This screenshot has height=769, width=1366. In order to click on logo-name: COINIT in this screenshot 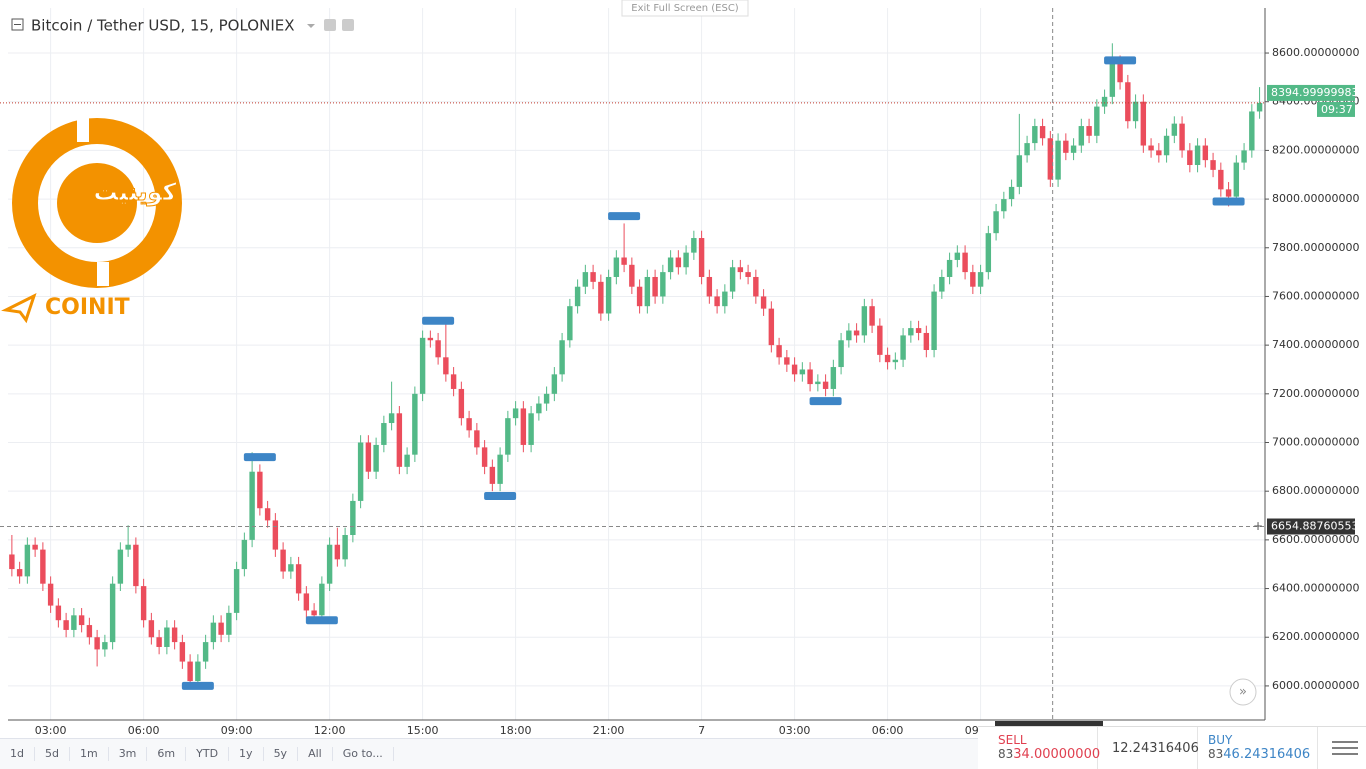, I will do `click(87, 307)`.